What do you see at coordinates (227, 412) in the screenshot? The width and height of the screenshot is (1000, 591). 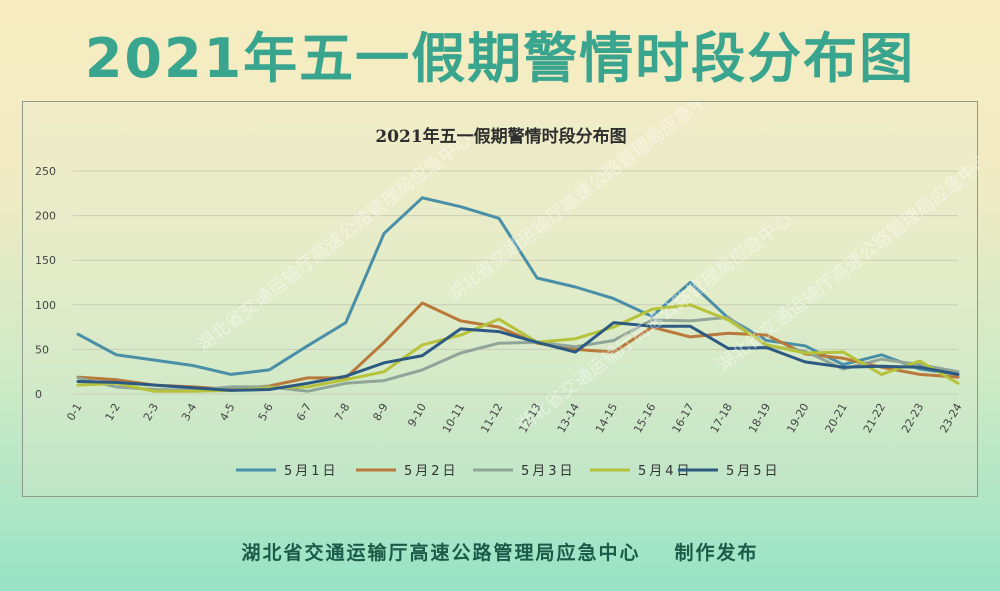 I see `x-tick-label: 4-5` at bounding box center [227, 412].